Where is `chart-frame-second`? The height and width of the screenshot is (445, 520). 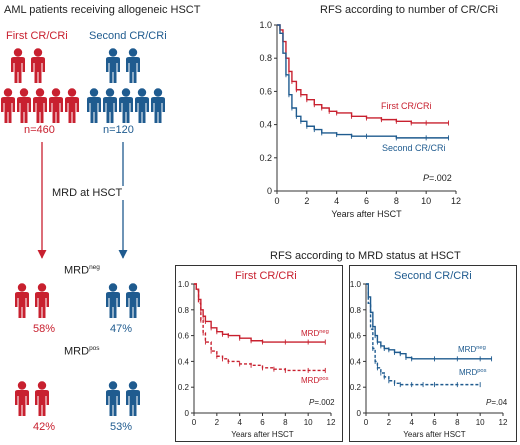 chart-frame-second is located at coordinates (433, 353).